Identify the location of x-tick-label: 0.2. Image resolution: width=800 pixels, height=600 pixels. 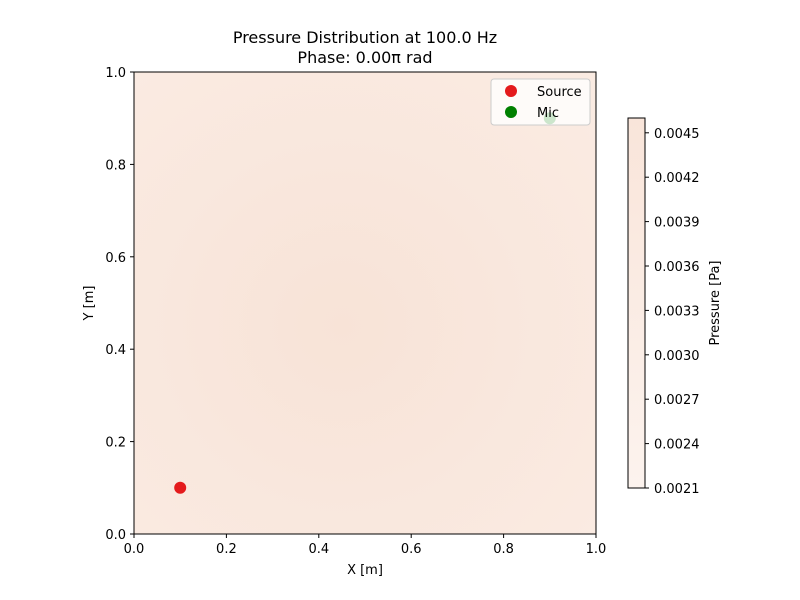
(226, 549).